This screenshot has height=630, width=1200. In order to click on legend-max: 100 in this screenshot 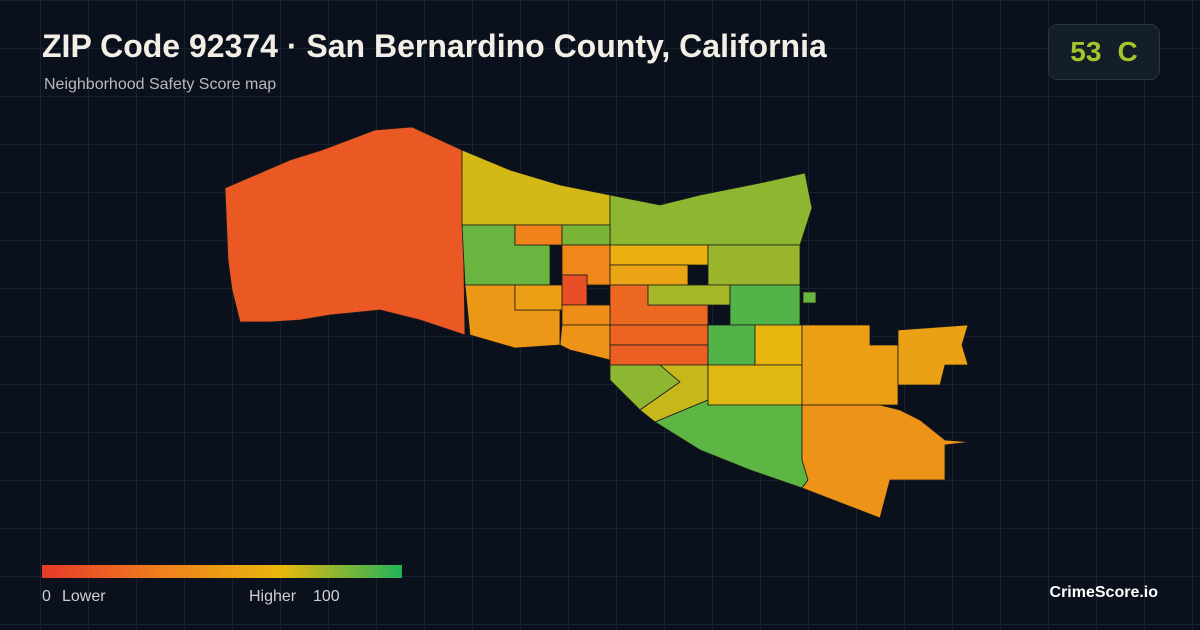, I will do `click(326, 596)`.